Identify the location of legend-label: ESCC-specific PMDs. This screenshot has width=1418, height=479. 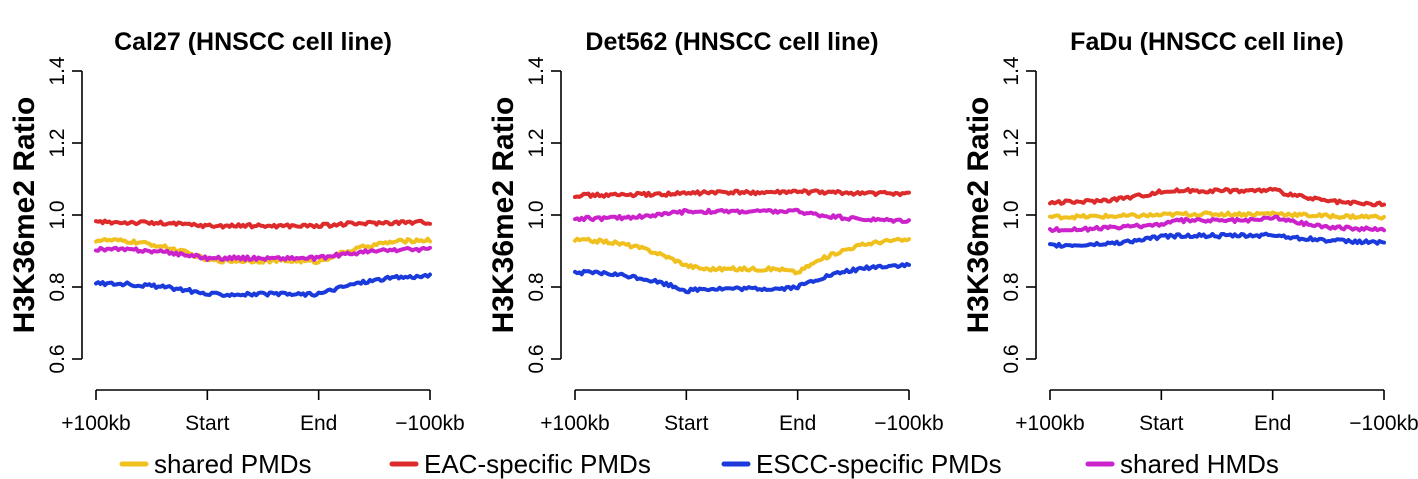
(879, 464).